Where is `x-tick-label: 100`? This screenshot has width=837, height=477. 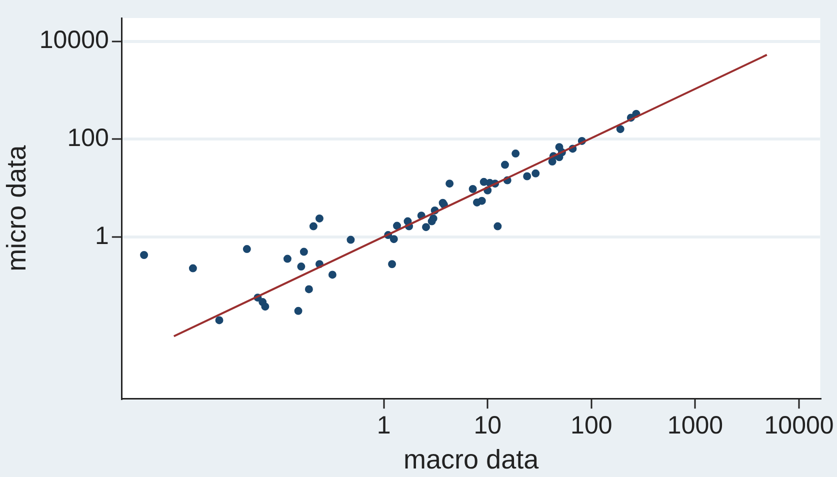 x-tick-label: 100 is located at coordinates (591, 425).